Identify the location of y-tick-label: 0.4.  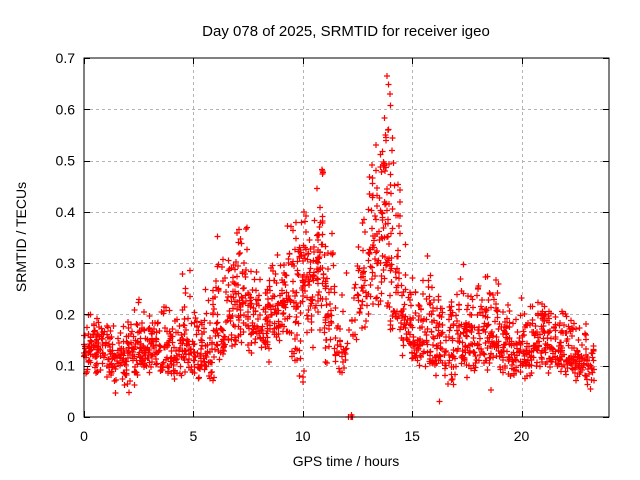
(66, 212).